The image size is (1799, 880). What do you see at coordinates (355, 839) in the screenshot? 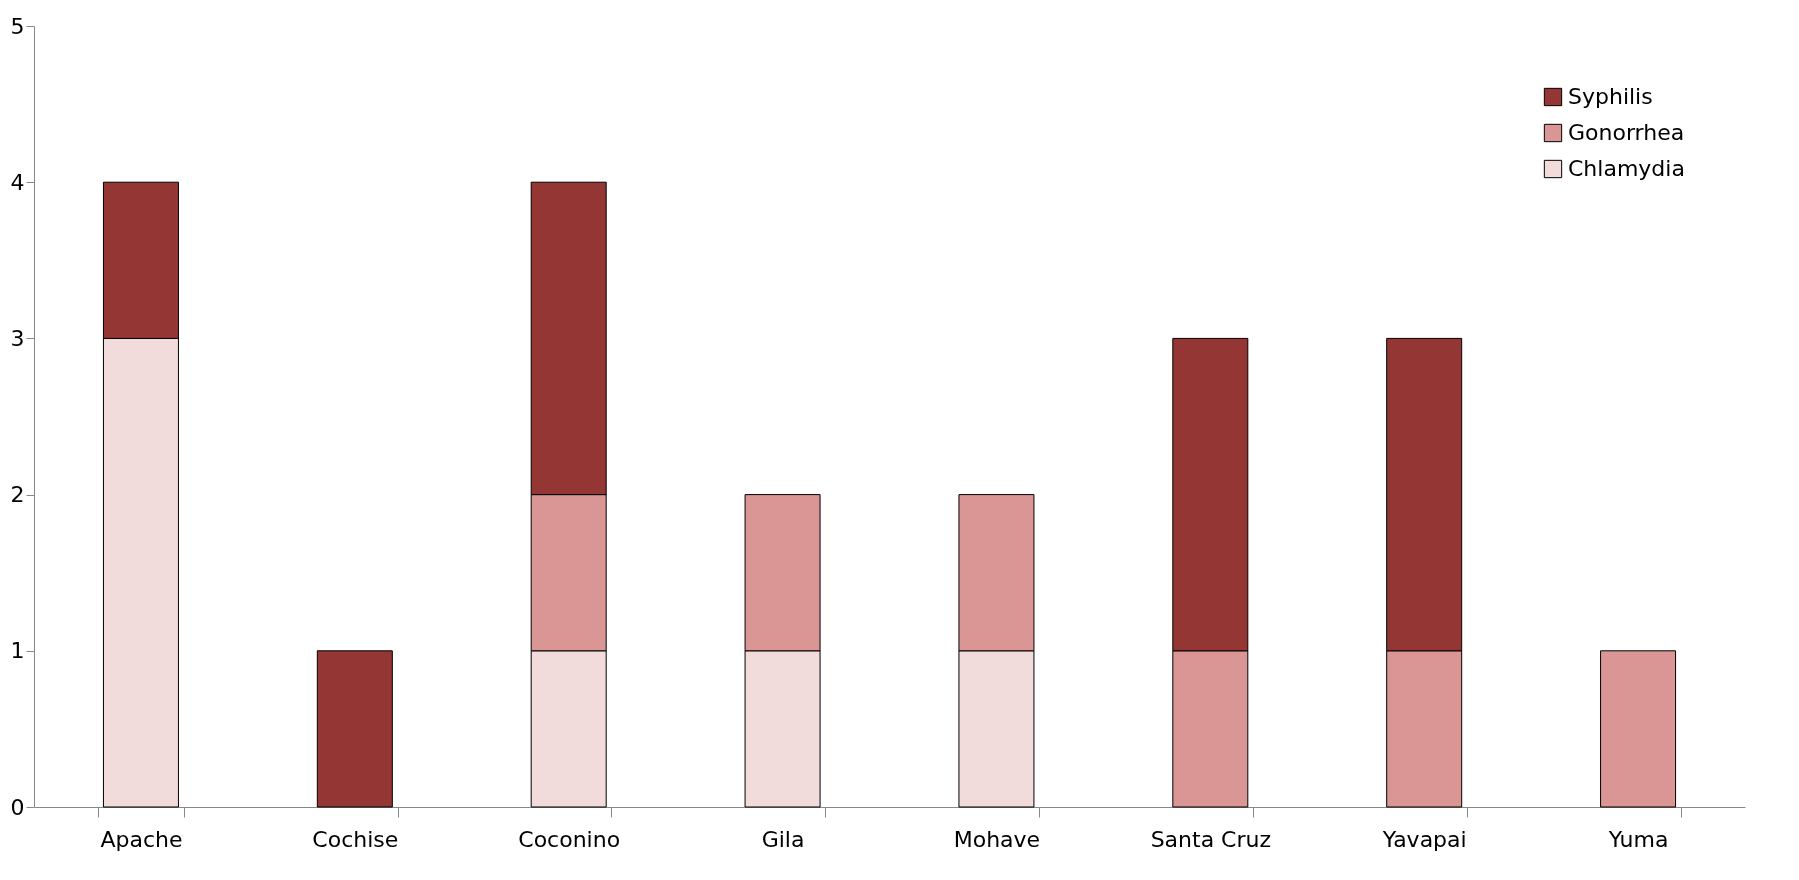
I see `x-tick-label: Cochise` at bounding box center [355, 839].